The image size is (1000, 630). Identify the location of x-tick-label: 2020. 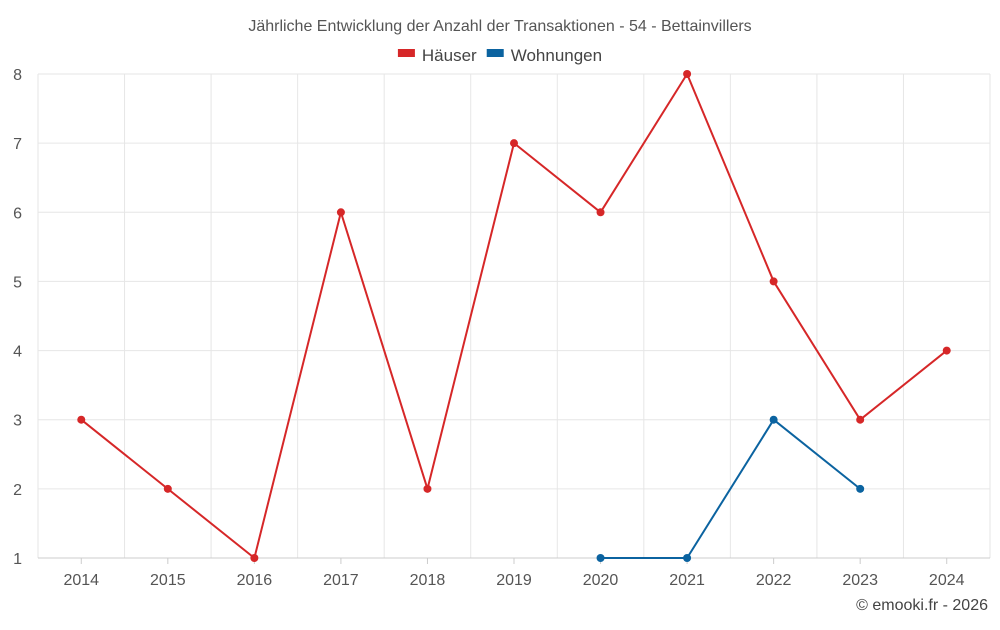
(601, 580).